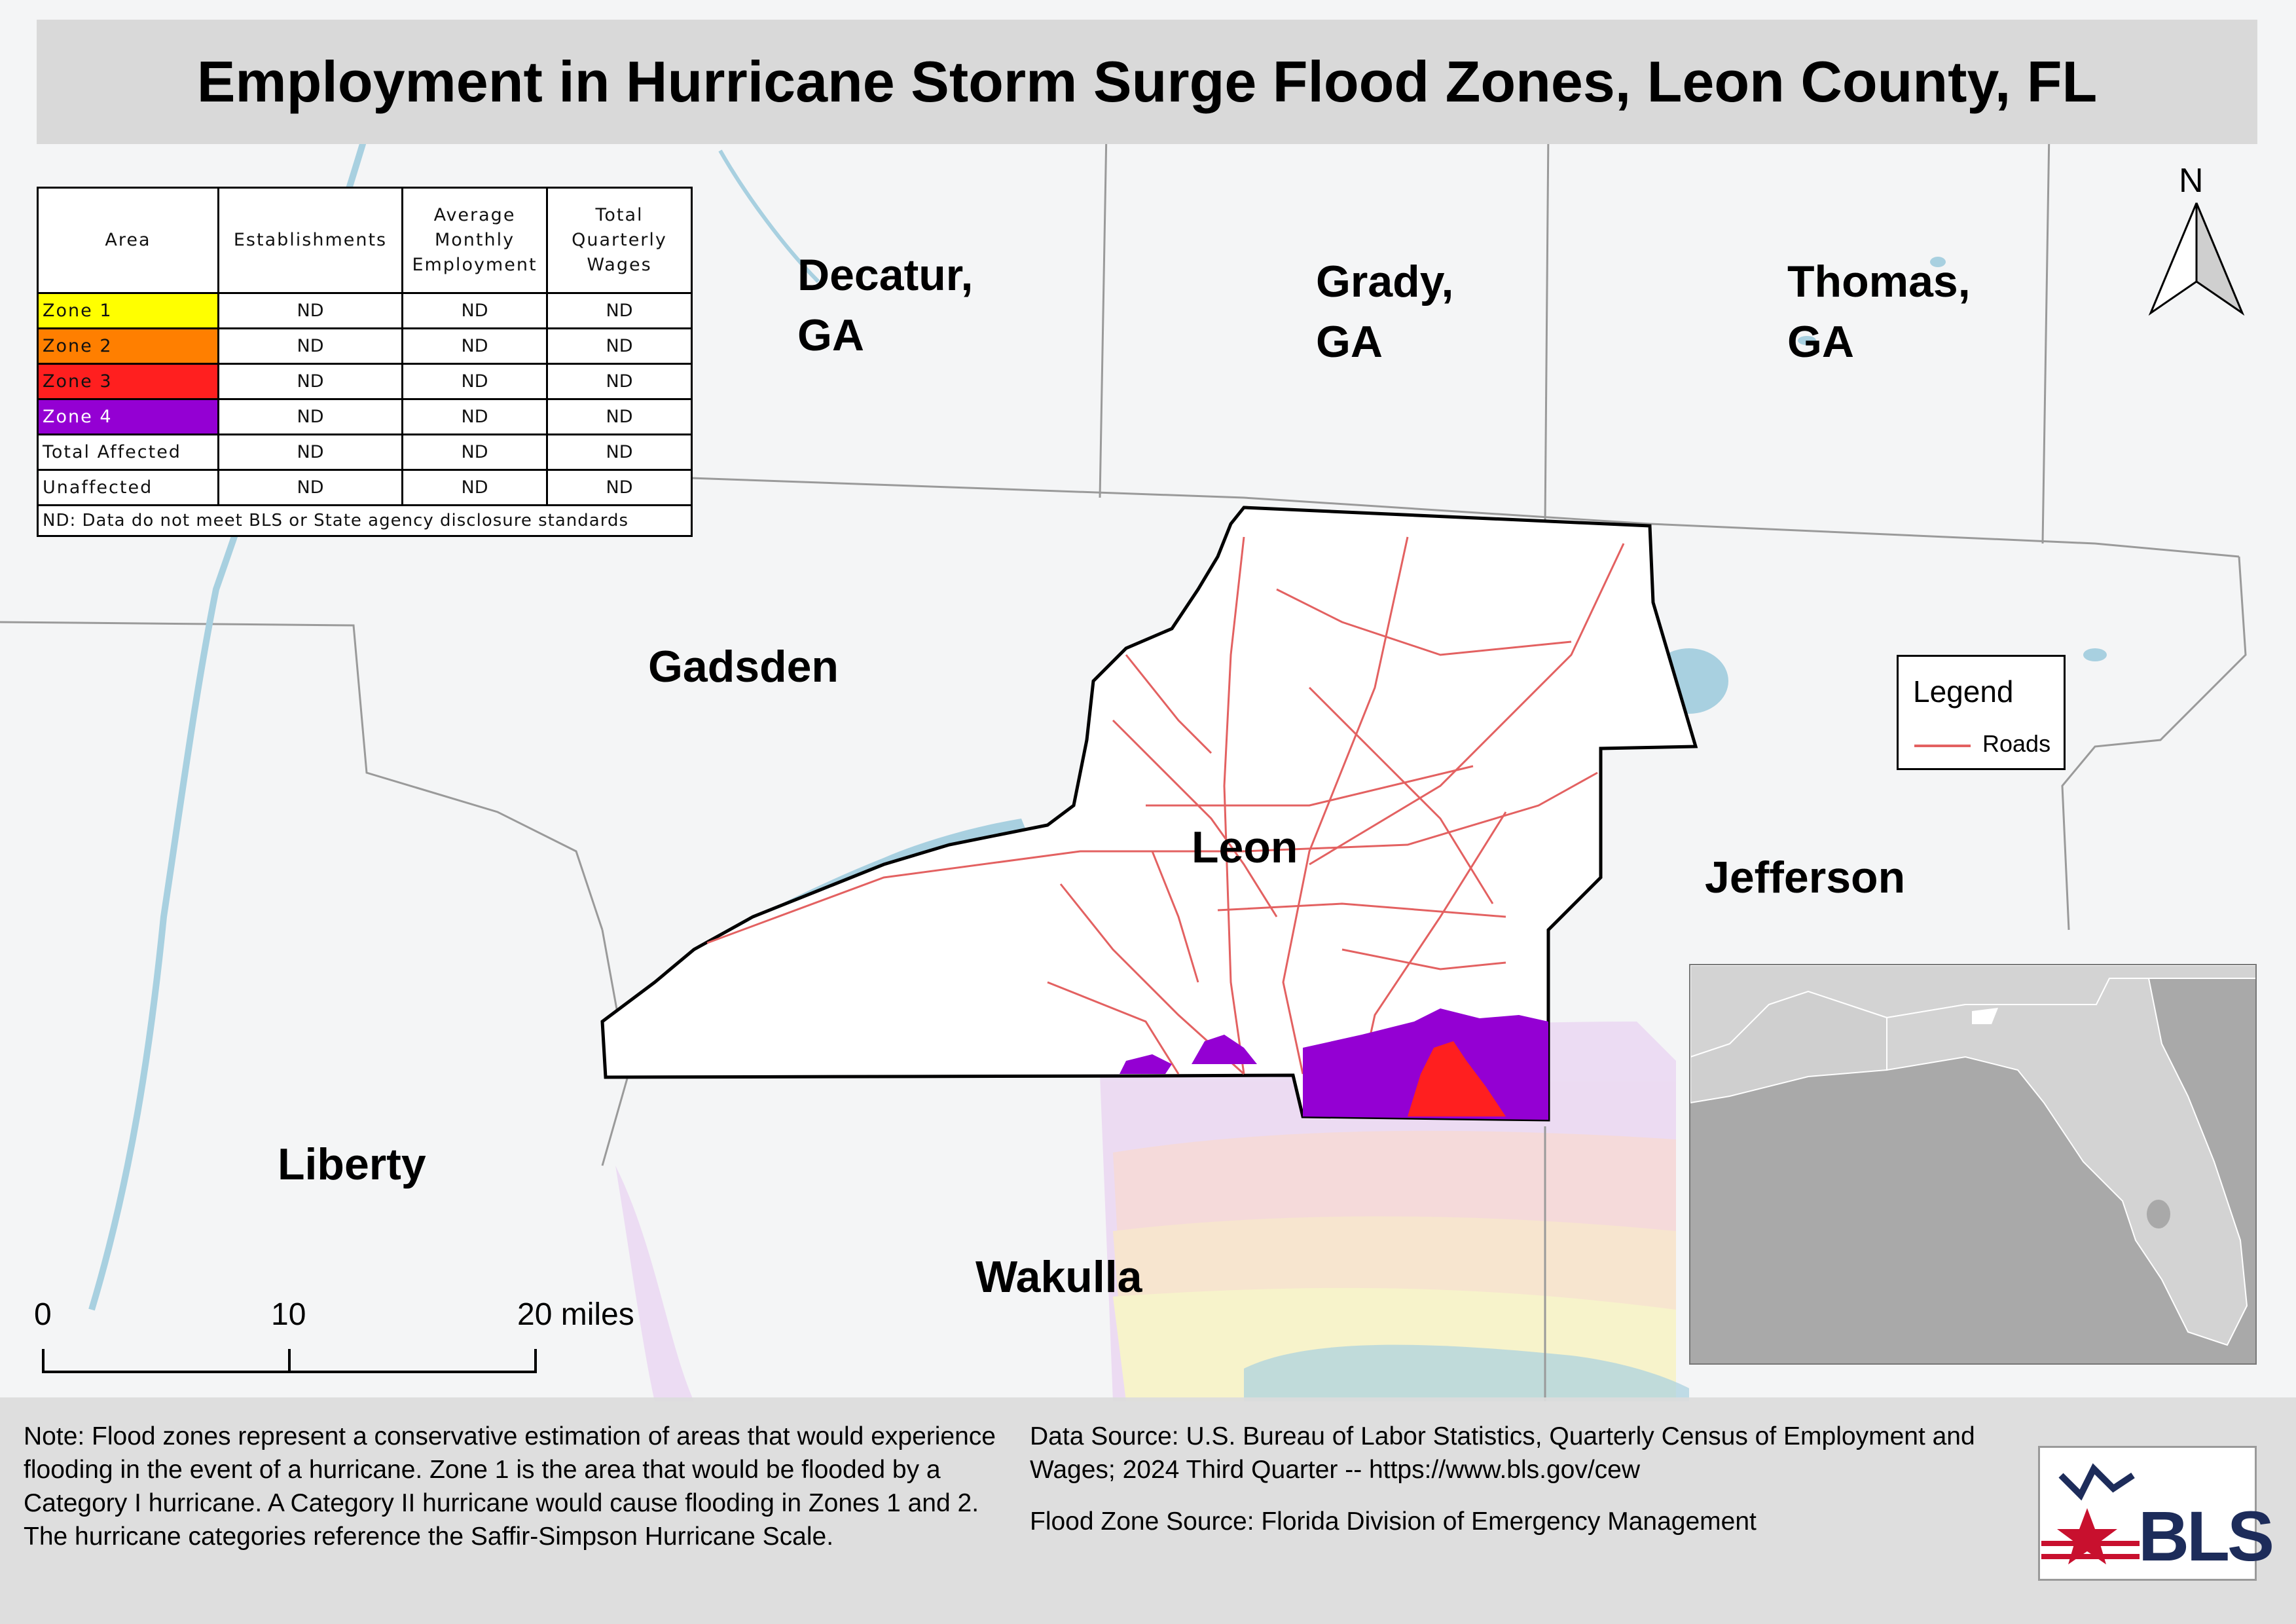 The image size is (2296, 1624). Describe the element at coordinates (128, 452) in the screenshot. I see `row-area: Total Affected` at that location.